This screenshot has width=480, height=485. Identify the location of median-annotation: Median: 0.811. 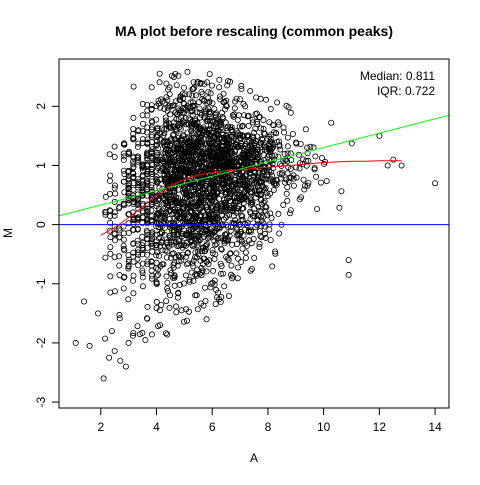
(397, 76).